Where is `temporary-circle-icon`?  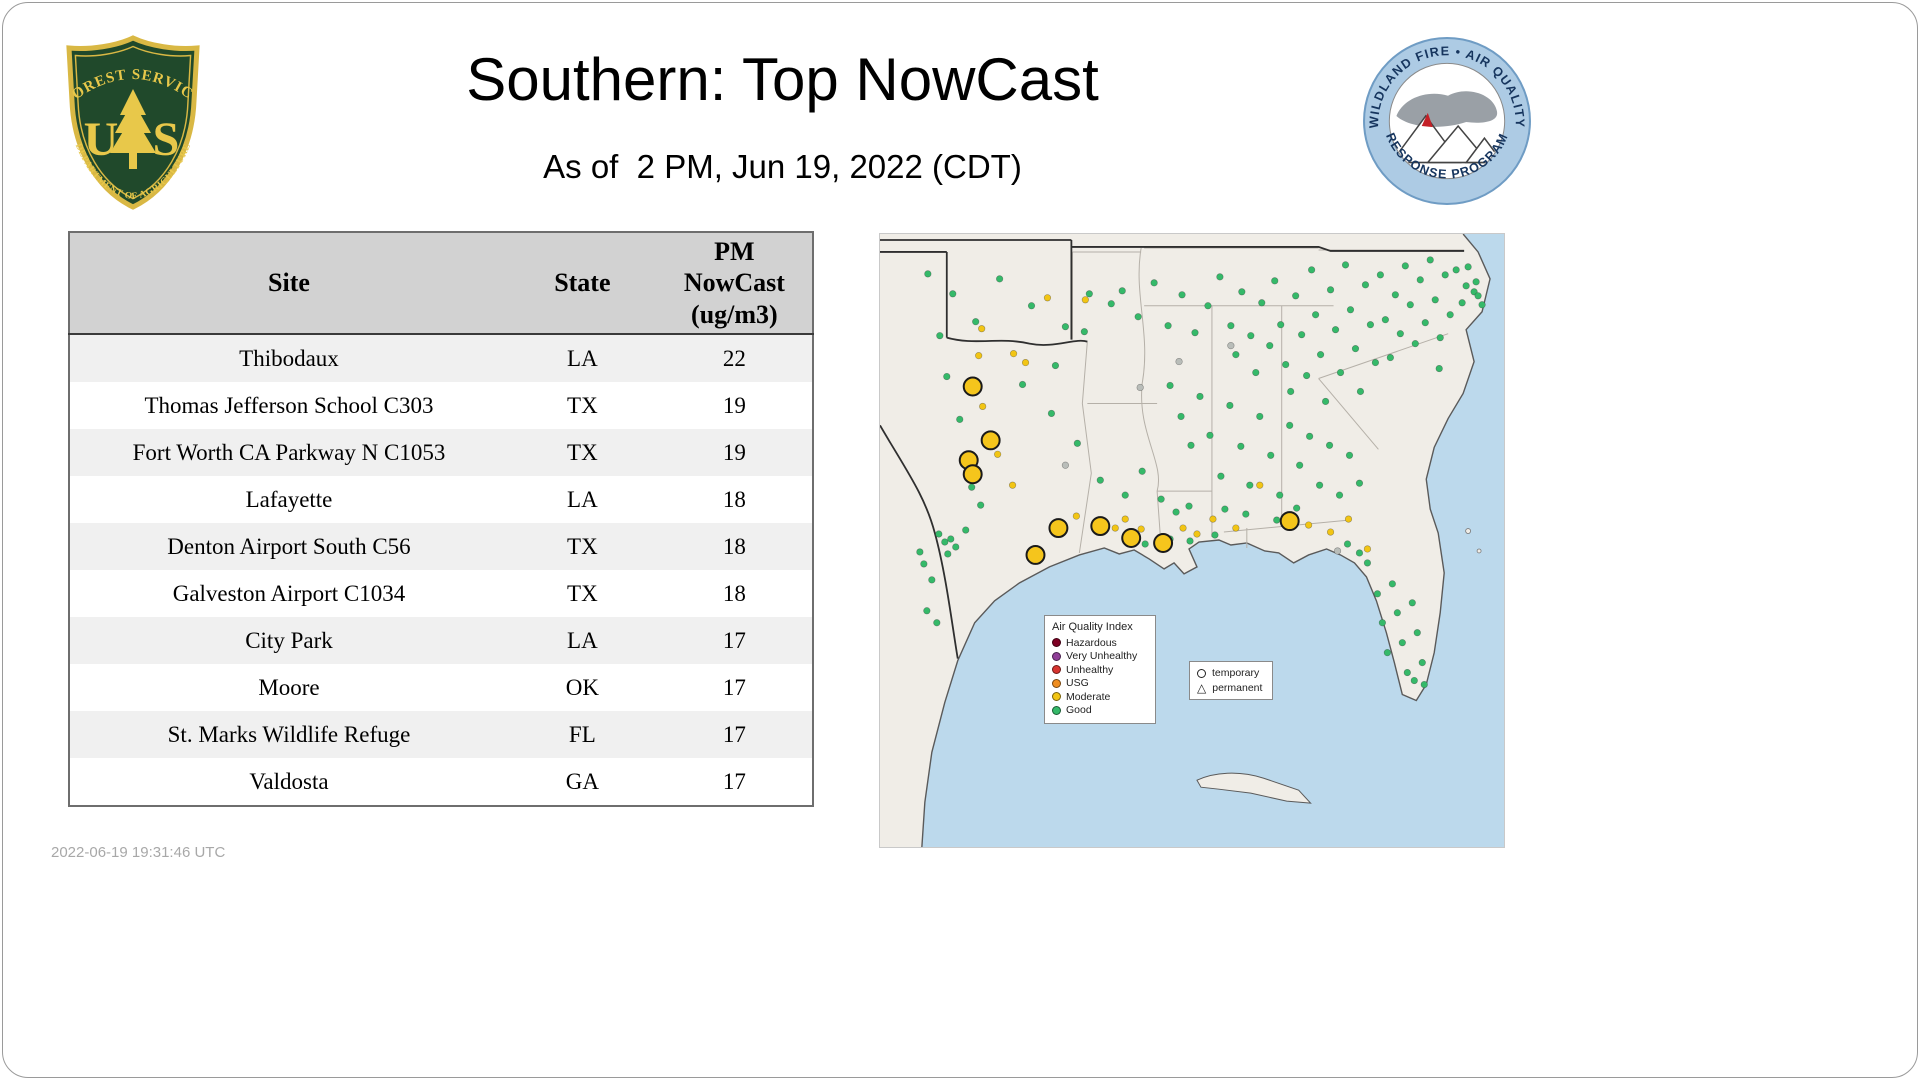
temporary-circle-icon is located at coordinates (1201, 673).